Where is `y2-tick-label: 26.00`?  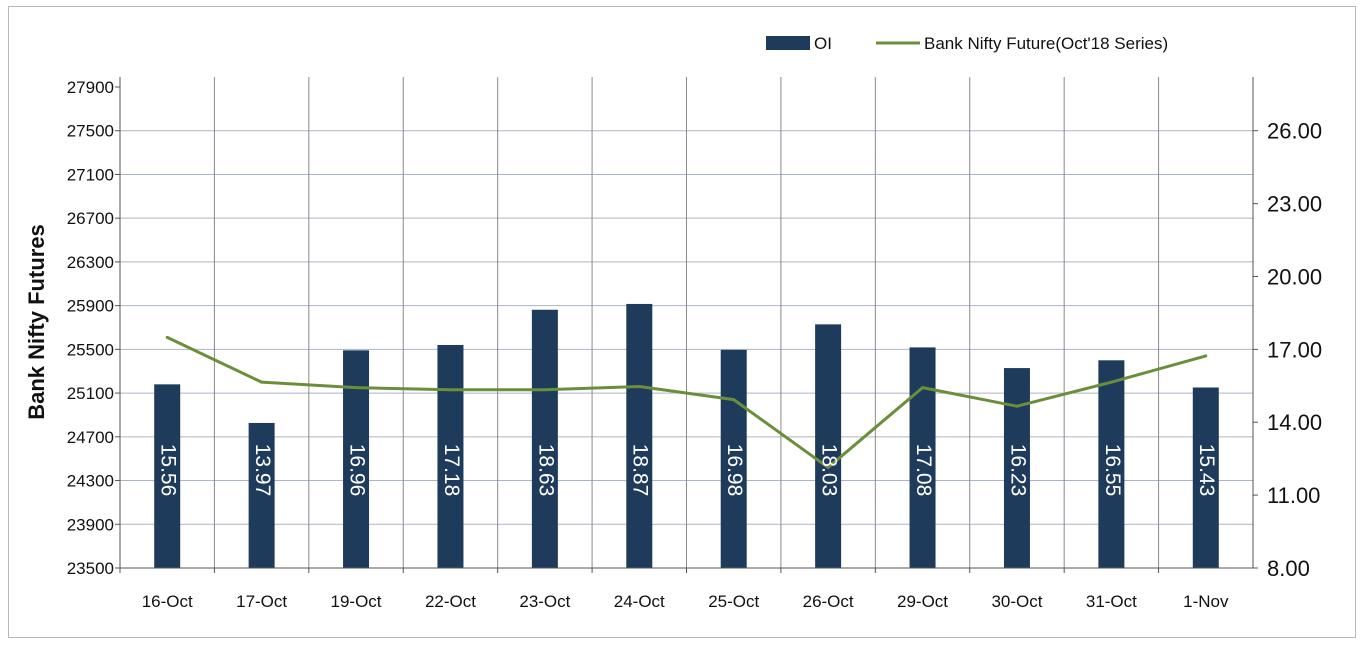
y2-tick-label: 26.00 is located at coordinates (1294, 131).